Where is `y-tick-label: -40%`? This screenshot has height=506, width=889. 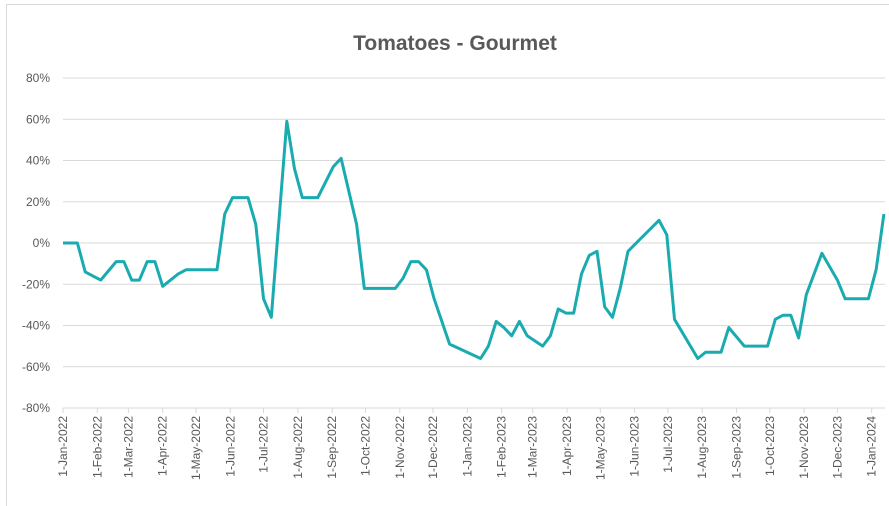 y-tick-label: -40% is located at coordinates (36, 326).